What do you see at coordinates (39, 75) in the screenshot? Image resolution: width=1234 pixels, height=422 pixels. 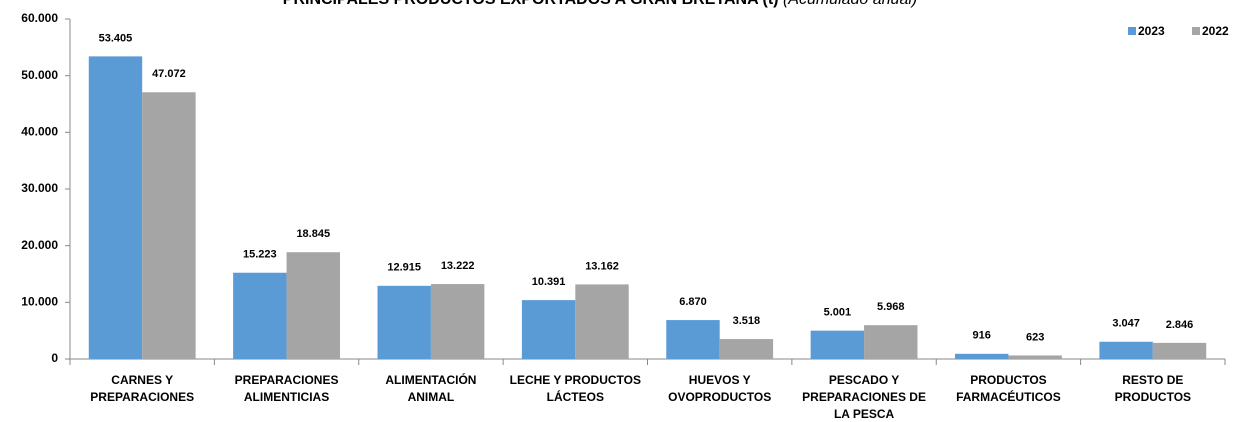 I see `y-tick-label: 50.000` at bounding box center [39, 75].